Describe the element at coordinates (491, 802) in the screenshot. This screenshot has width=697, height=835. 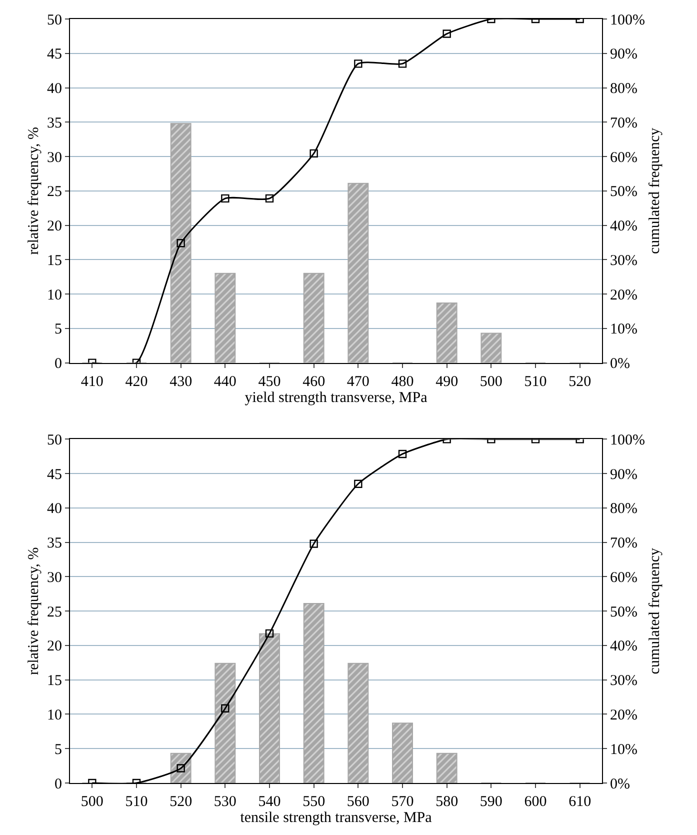
I see `x-tick-label: 590` at that location.